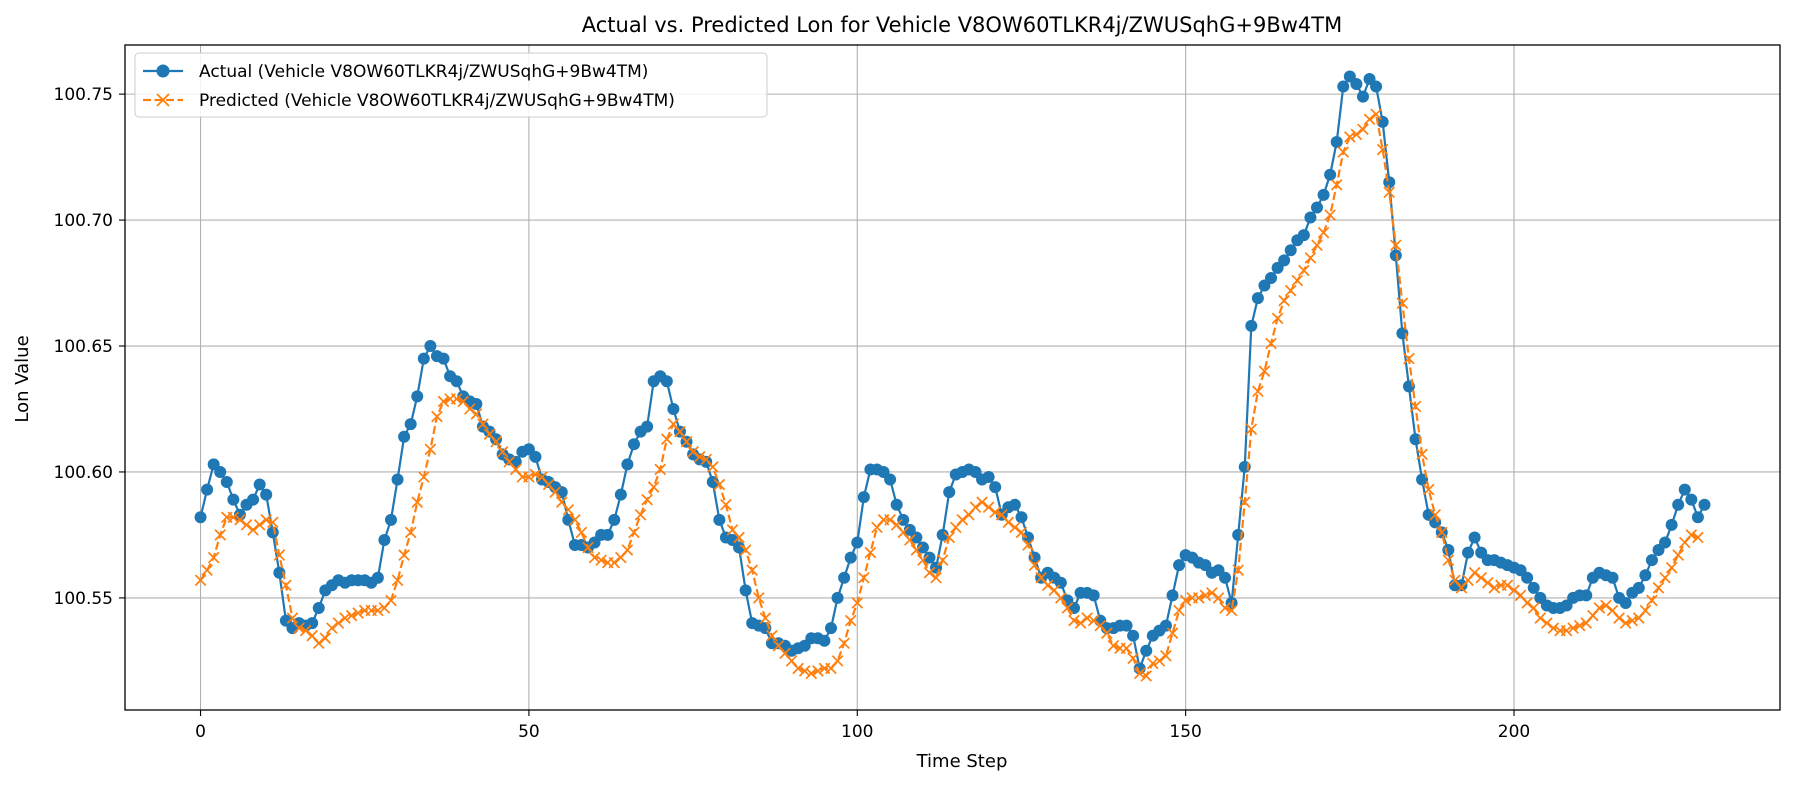 The image size is (1813, 785). I want to click on y-tick-label: 100.55, so click(83, 599).